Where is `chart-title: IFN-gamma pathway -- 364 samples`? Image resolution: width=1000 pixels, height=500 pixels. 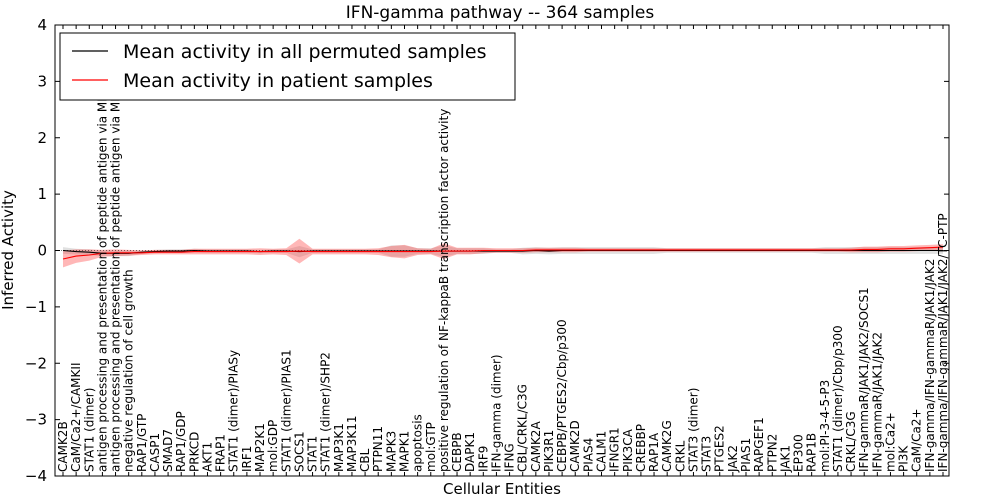 chart-title: IFN-gamma pathway -- 364 samples is located at coordinates (500, 13).